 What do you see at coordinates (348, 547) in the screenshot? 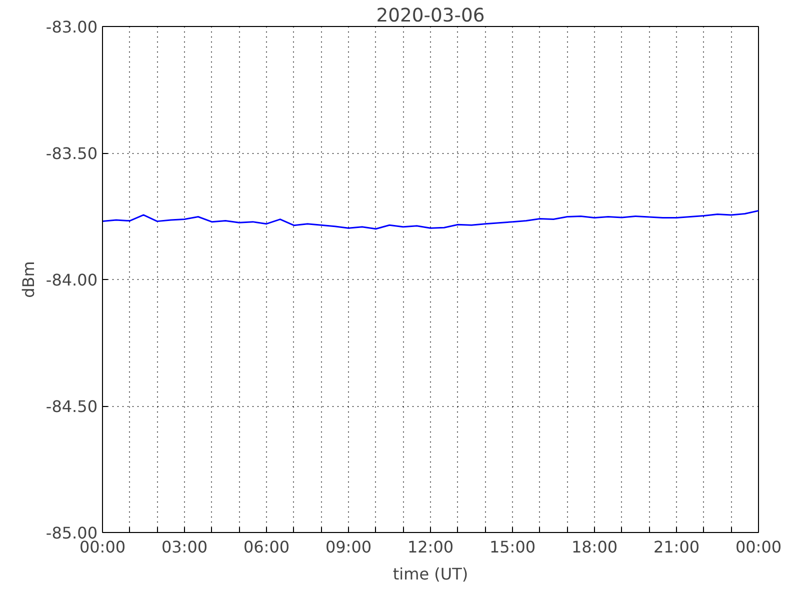
I see `x-tick-label: 09:00` at bounding box center [348, 547].